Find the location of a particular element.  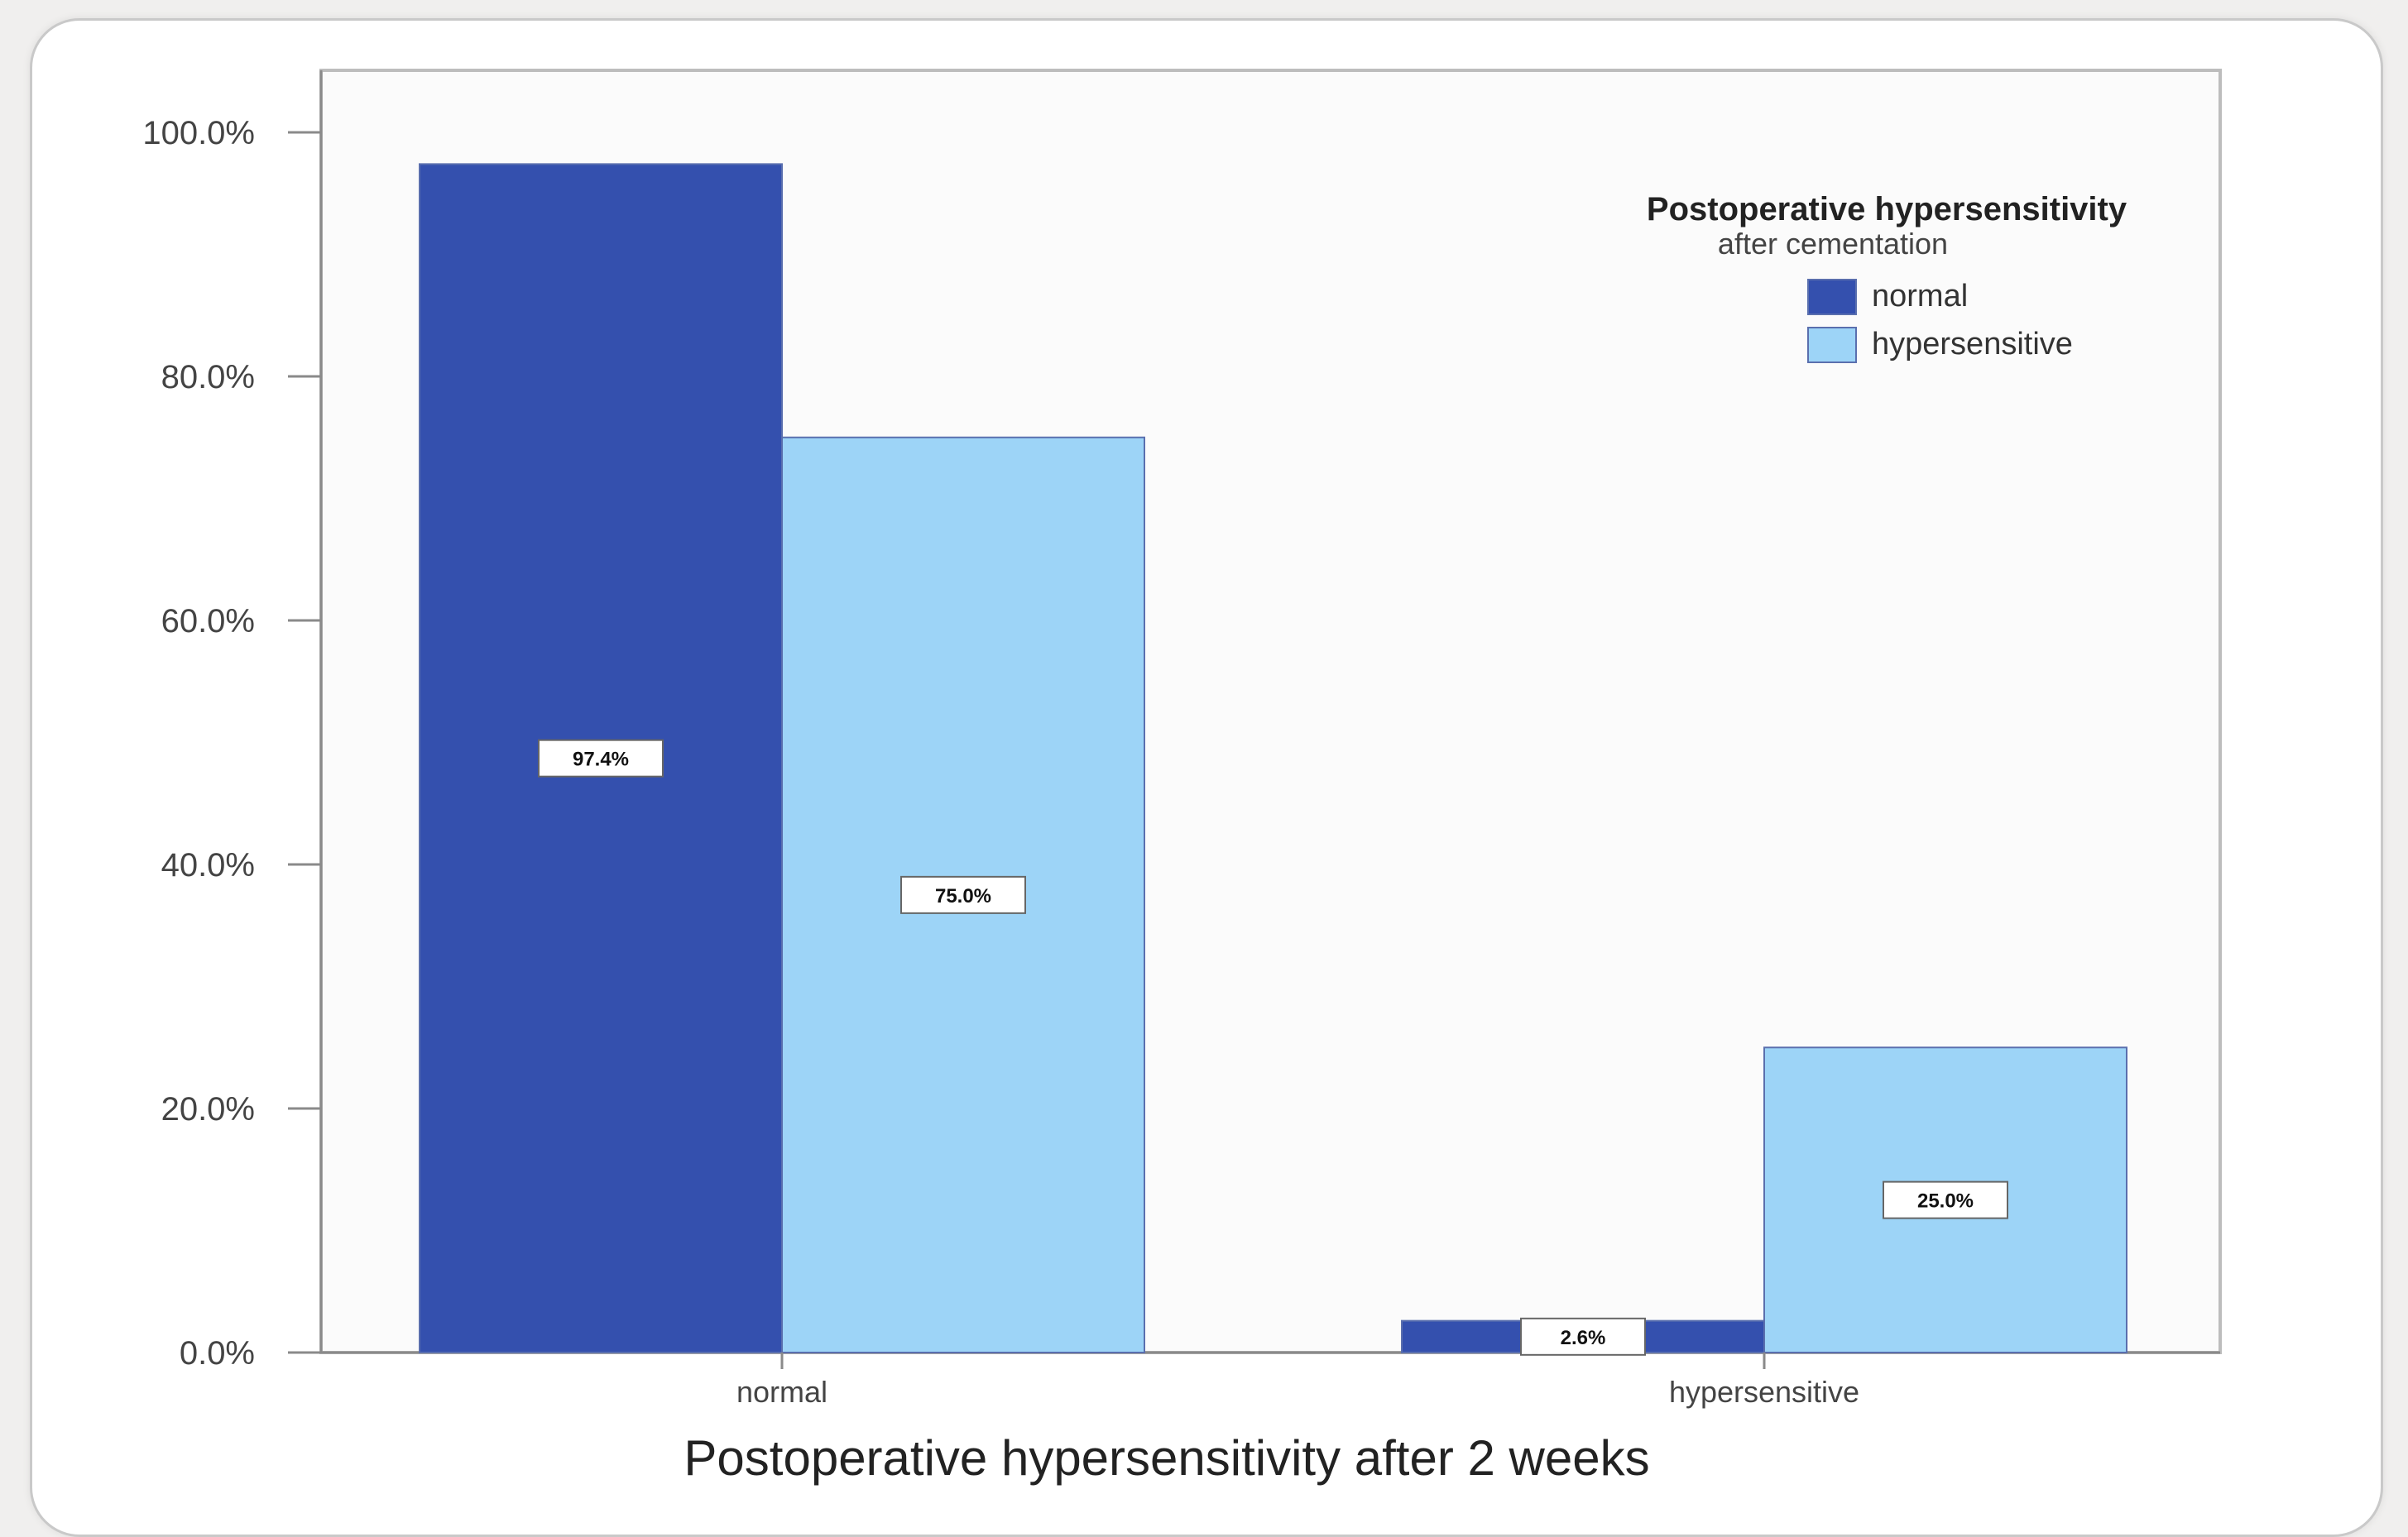

x-ticks: normal hypersensitive is located at coordinates (1297, 1381).